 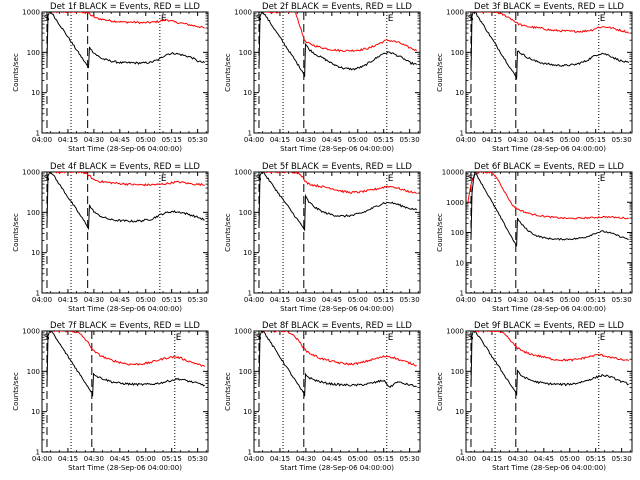 What do you see at coordinates (125, 167) in the screenshot?
I see `panel-title: Det 4f BLACK = Events, RED = LLD` at bounding box center [125, 167].